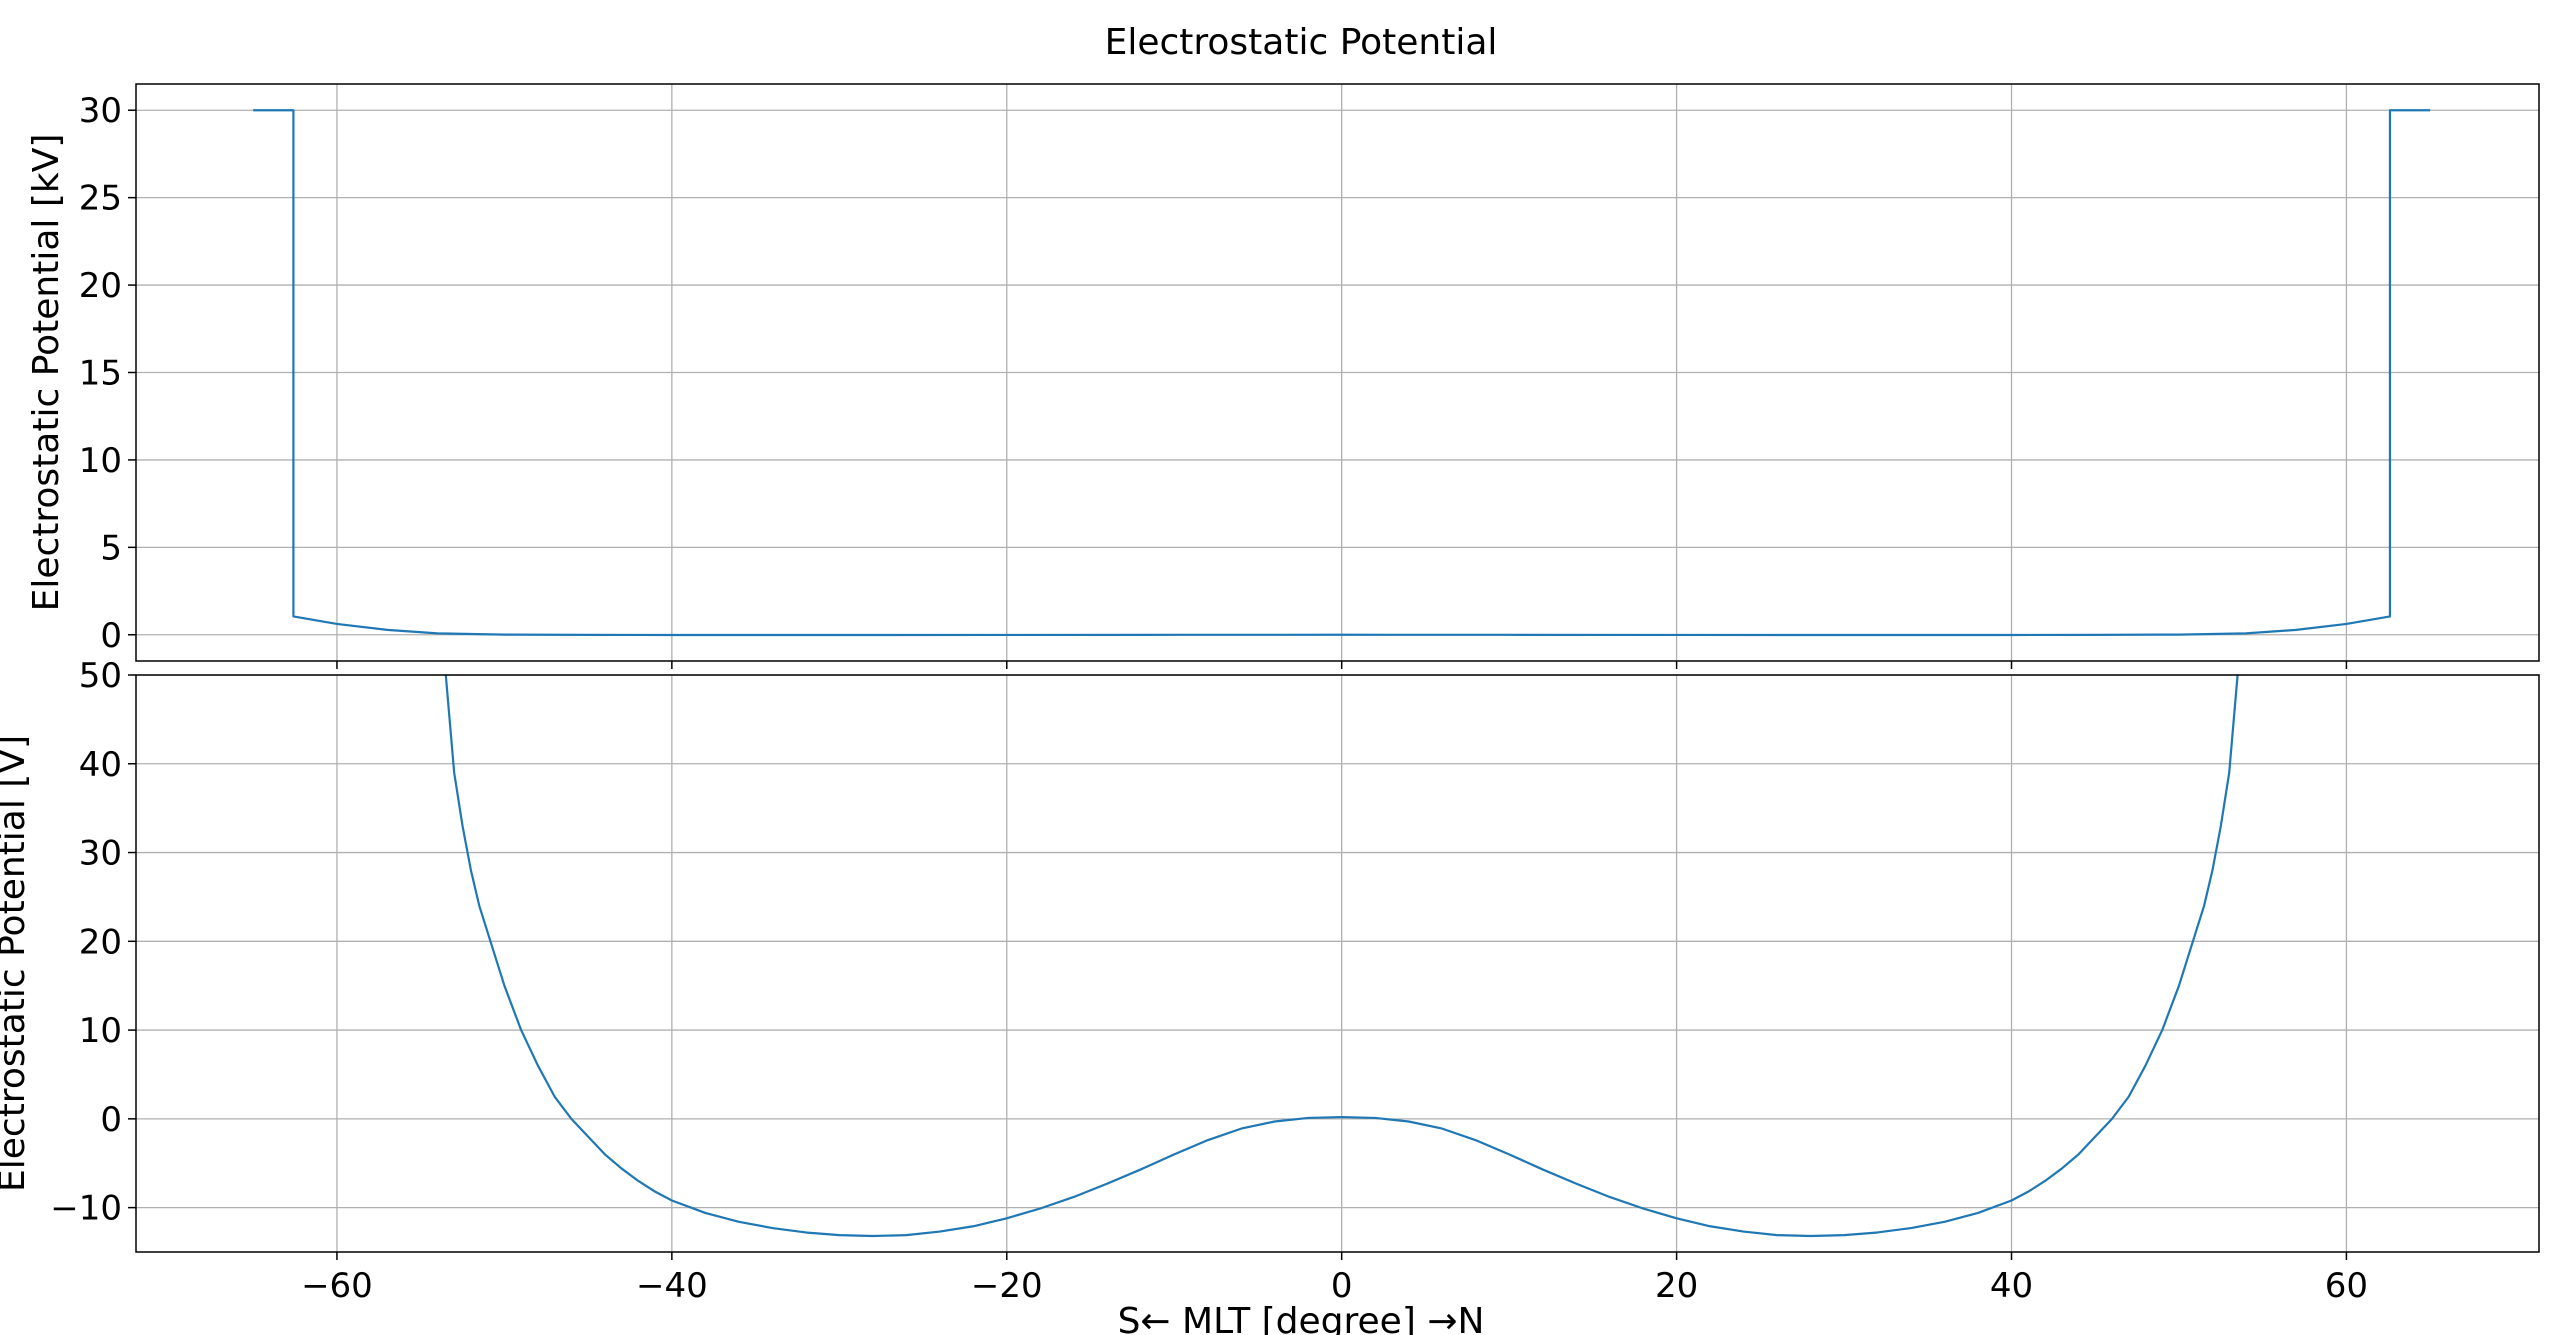  Describe the element at coordinates (1007, 1286) in the screenshot. I see `x-tick-label: −20` at that location.